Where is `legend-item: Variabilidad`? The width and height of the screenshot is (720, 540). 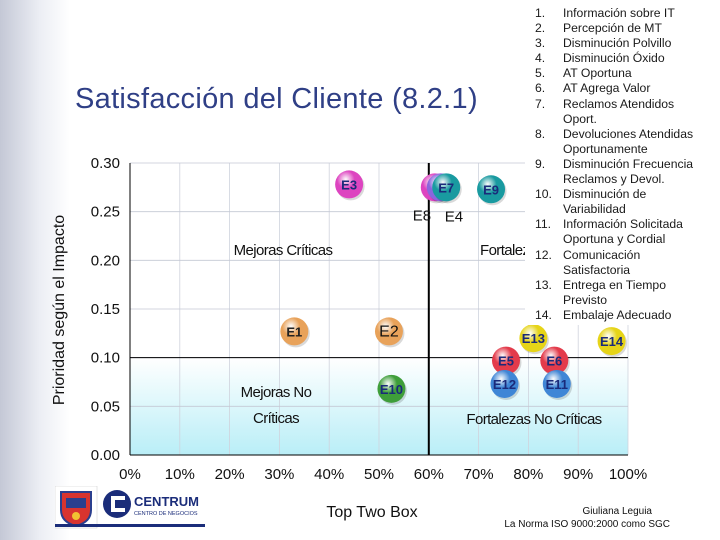 legend-item: Variabilidad is located at coordinates (622, 209).